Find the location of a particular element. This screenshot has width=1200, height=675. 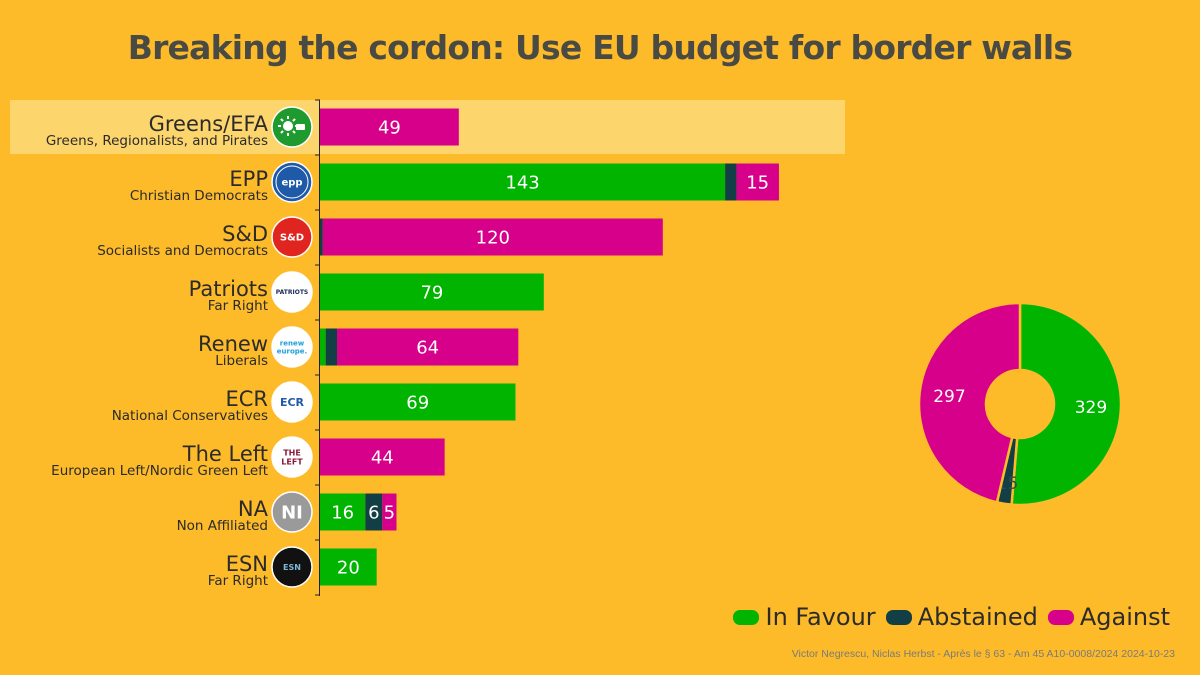

renew-europe-logo is located at coordinates (292, 347).